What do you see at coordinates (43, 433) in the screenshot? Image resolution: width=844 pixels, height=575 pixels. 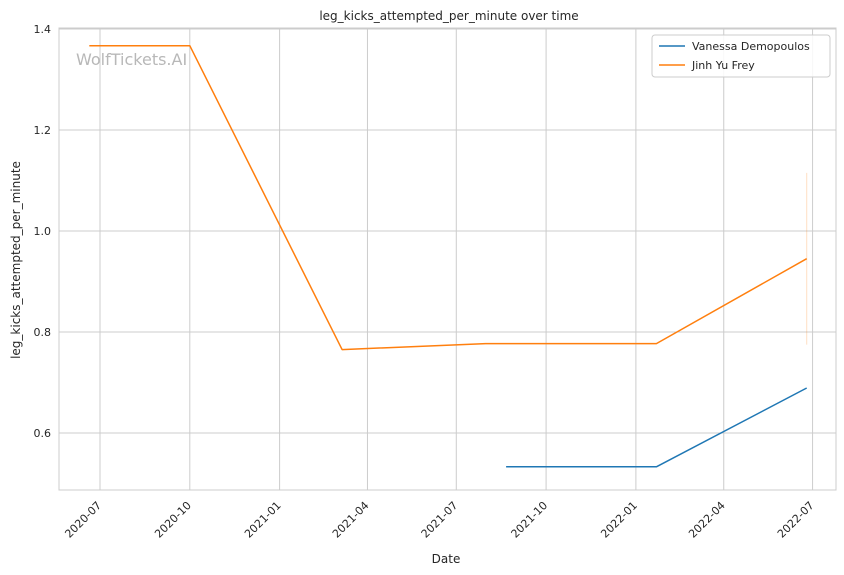 I see `y-tick-label: 0.6` at bounding box center [43, 433].